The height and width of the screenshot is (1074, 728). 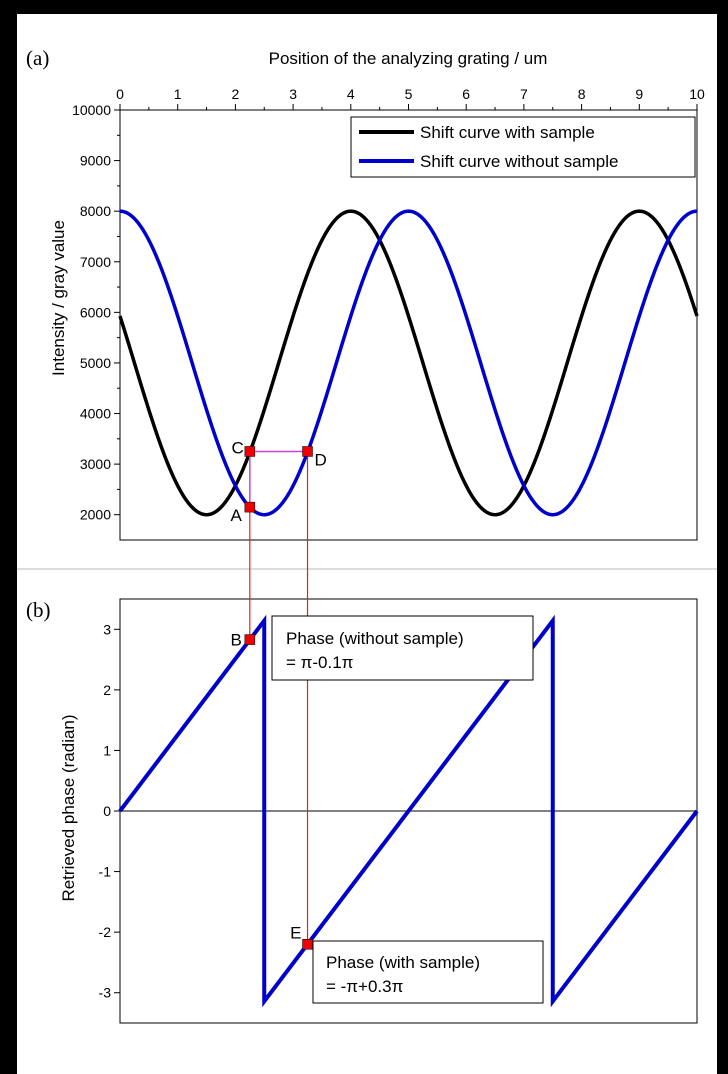 I want to click on x-tick-label-2: 2, so click(x=236, y=94).